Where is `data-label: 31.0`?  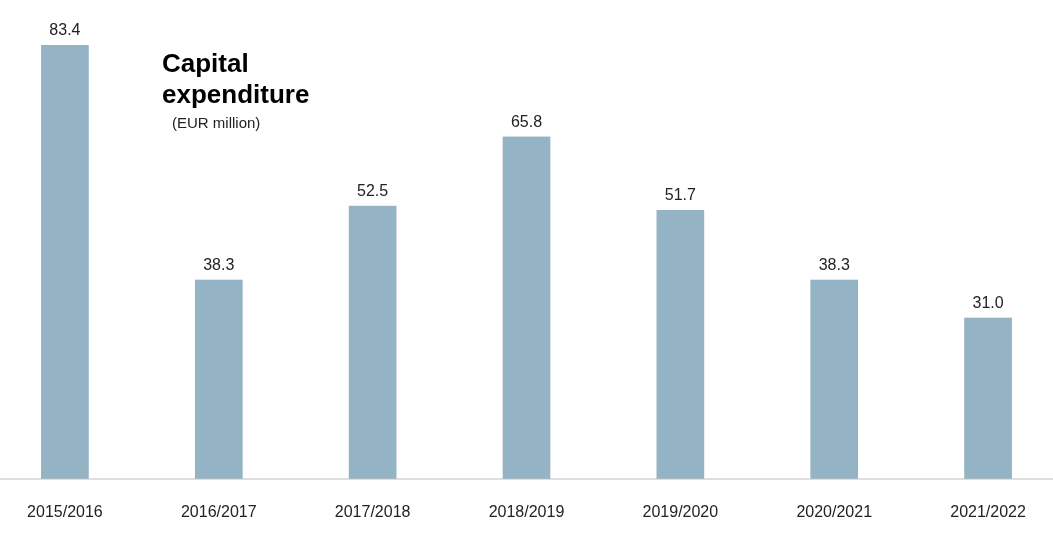 data-label: 31.0 is located at coordinates (988, 302).